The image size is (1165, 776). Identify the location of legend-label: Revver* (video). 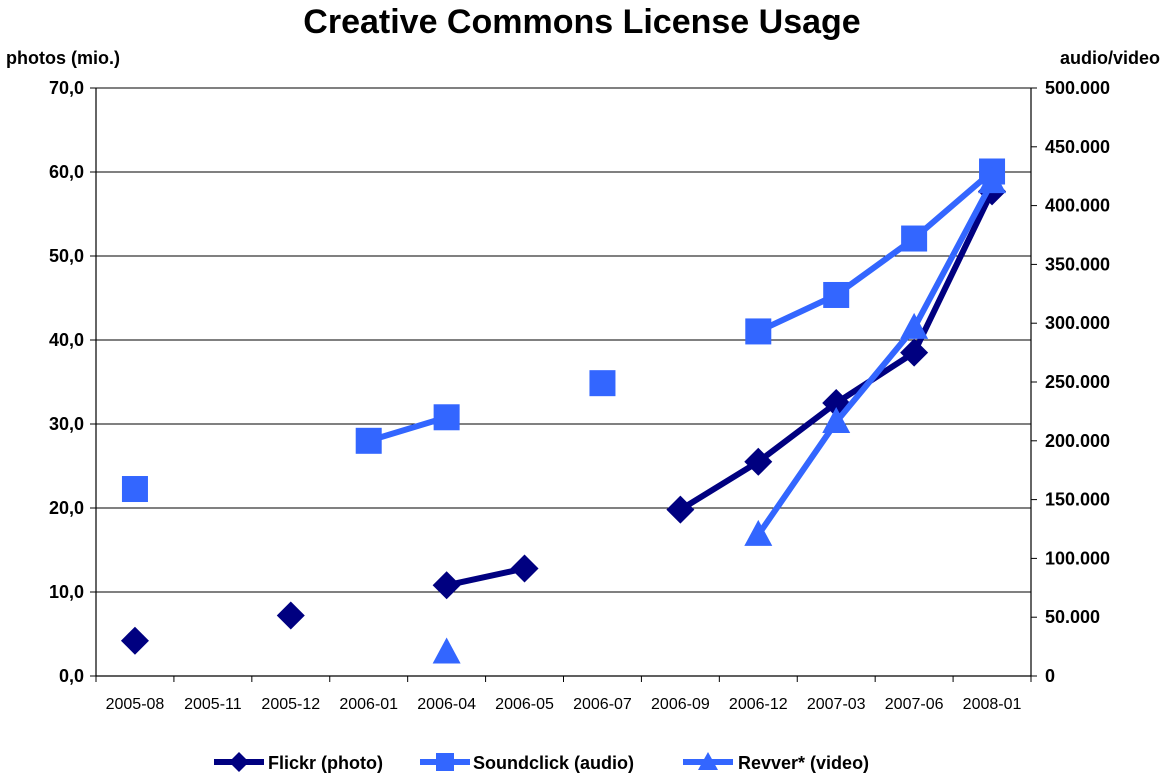
(803, 763).